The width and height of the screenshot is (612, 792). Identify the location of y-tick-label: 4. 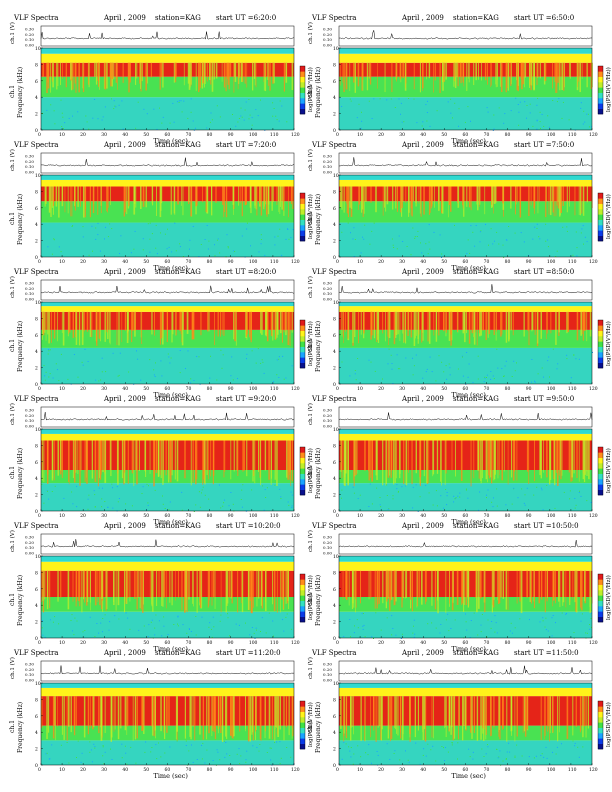
(36, 479).